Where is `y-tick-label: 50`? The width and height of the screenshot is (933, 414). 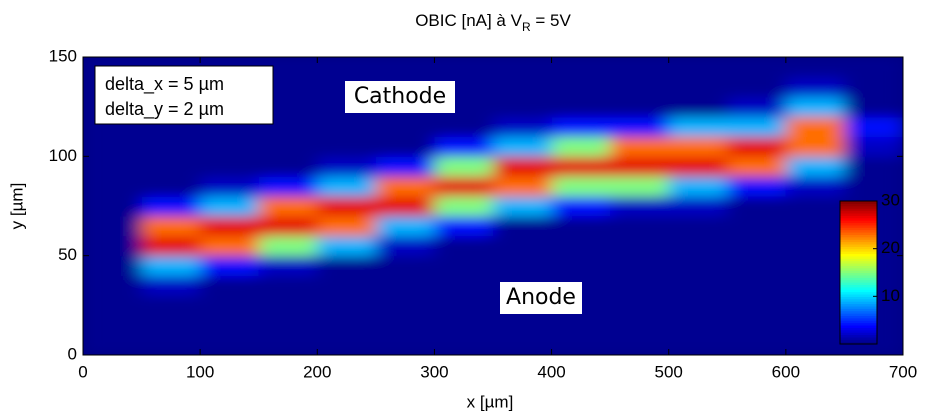
y-tick-label: 50 is located at coordinates (67, 254).